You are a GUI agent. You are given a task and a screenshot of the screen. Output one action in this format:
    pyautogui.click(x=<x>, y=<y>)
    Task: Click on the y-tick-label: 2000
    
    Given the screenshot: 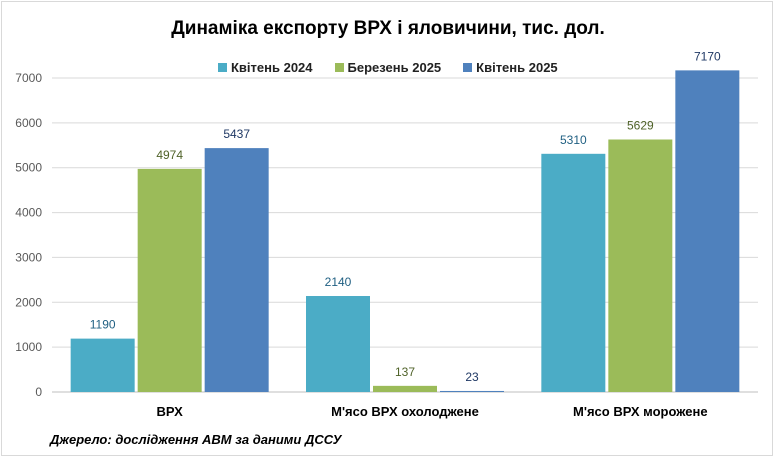 What is the action you would take?
    pyautogui.click(x=28, y=302)
    